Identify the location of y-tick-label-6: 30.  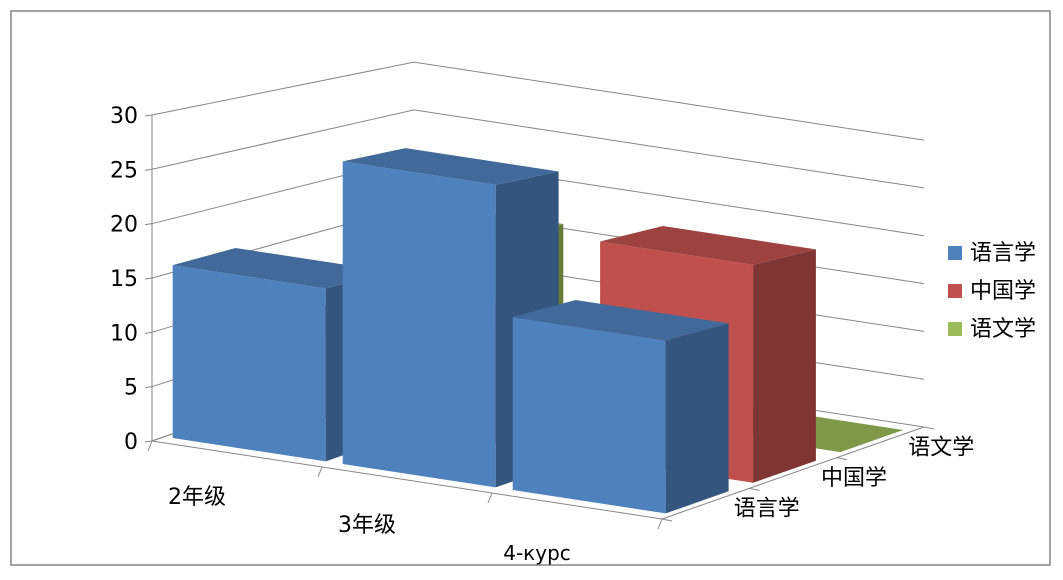
(124, 116).